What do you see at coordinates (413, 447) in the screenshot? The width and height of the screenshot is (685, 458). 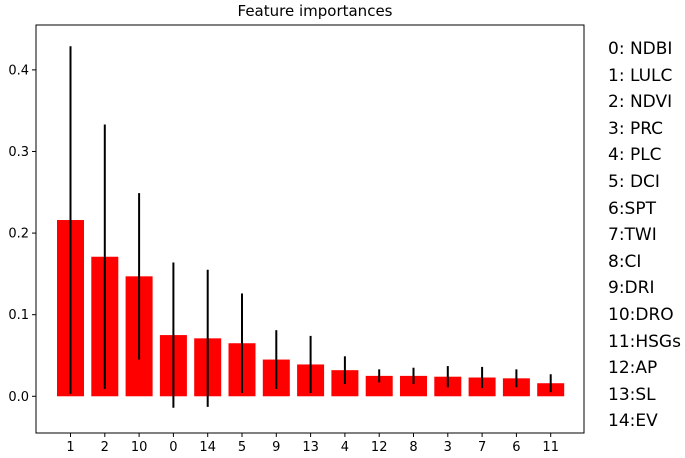 I see `x-tick-label: 8` at bounding box center [413, 447].